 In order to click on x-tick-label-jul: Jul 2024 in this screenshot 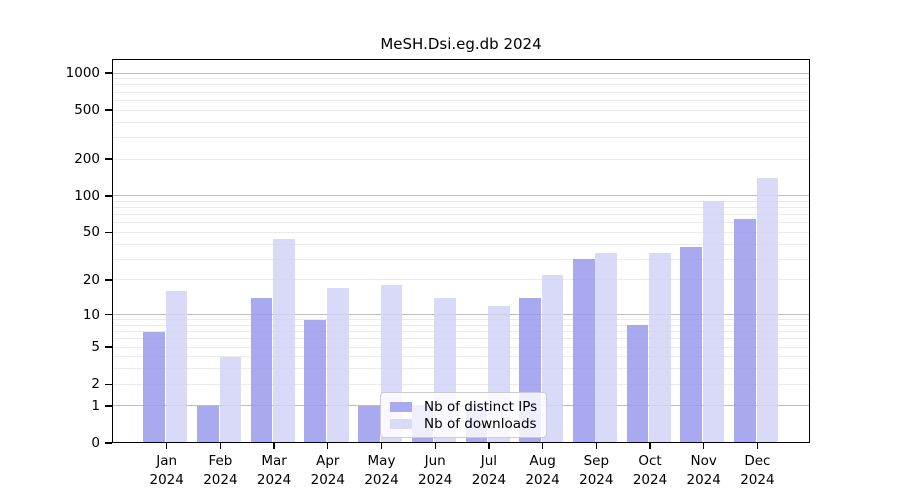, I will do `click(489, 470)`.